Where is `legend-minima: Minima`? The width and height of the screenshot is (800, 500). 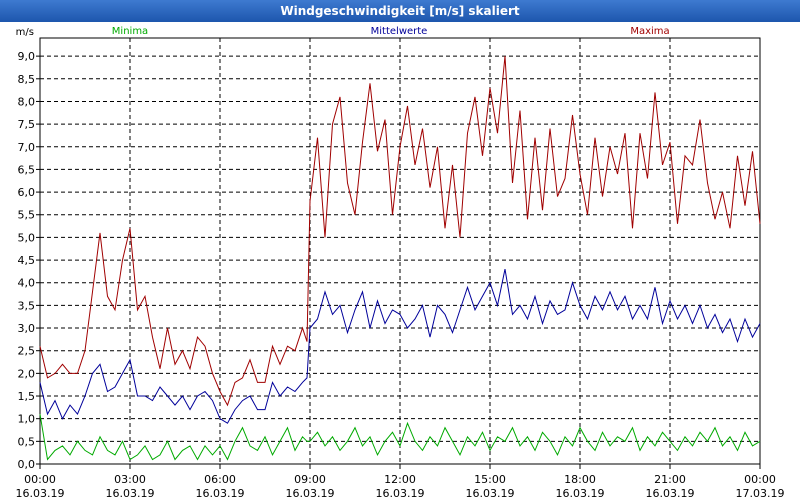 legend-minima: Minima is located at coordinates (130, 31).